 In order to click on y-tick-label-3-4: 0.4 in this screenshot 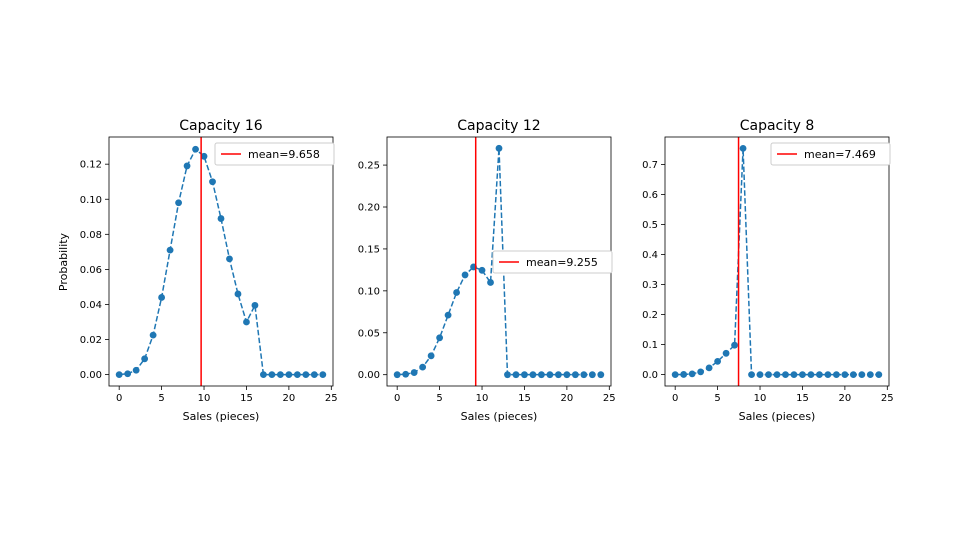, I will do `click(650, 255)`.